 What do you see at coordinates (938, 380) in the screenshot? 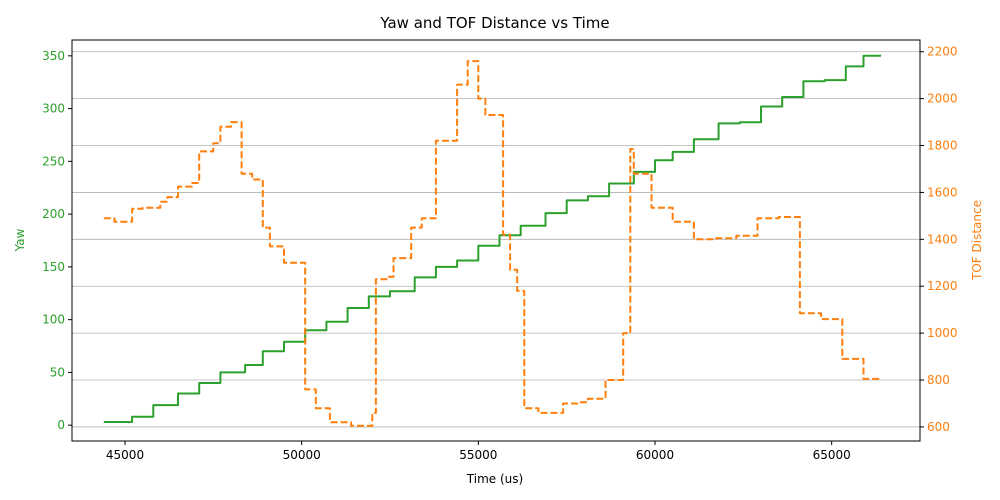
I see `y-right-tick-label: 800` at bounding box center [938, 380].